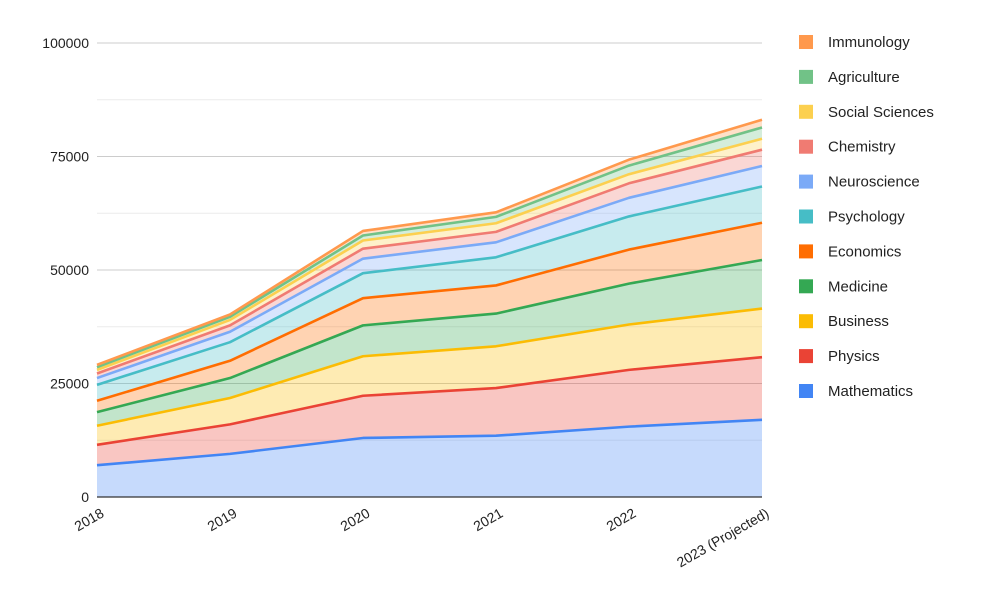 This screenshot has width=999, height=594. I want to click on legend-item-physics: Physics, so click(839, 356).